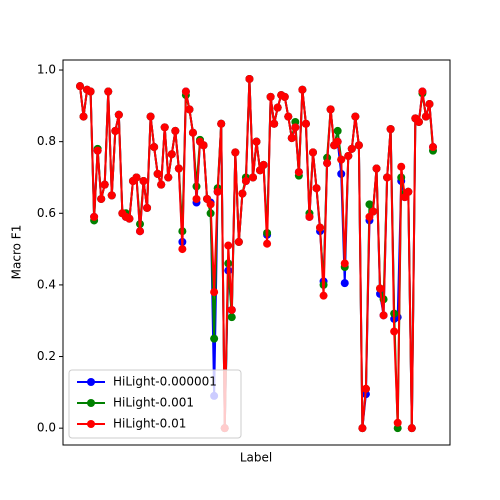 The height and width of the screenshot is (500, 500). Describe the element at coordinates (46, 213) in the screenshot. I see `y-tick-label: 0.6` at that location.